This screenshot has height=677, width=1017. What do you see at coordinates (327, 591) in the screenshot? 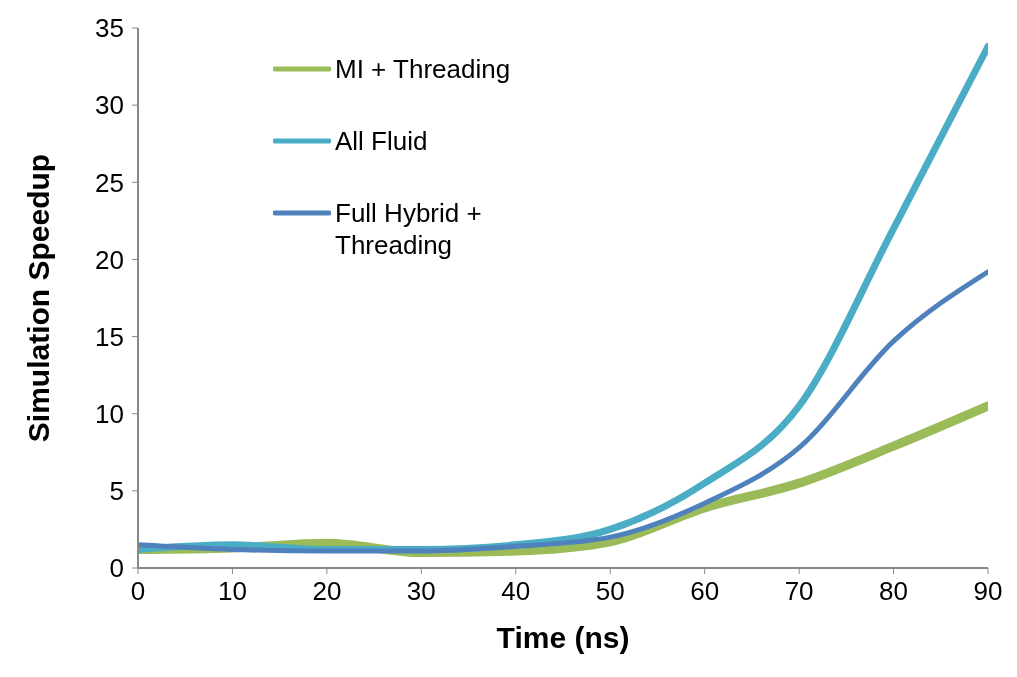
I see `x-tick-label: 20` at bounding box center [327, 591].